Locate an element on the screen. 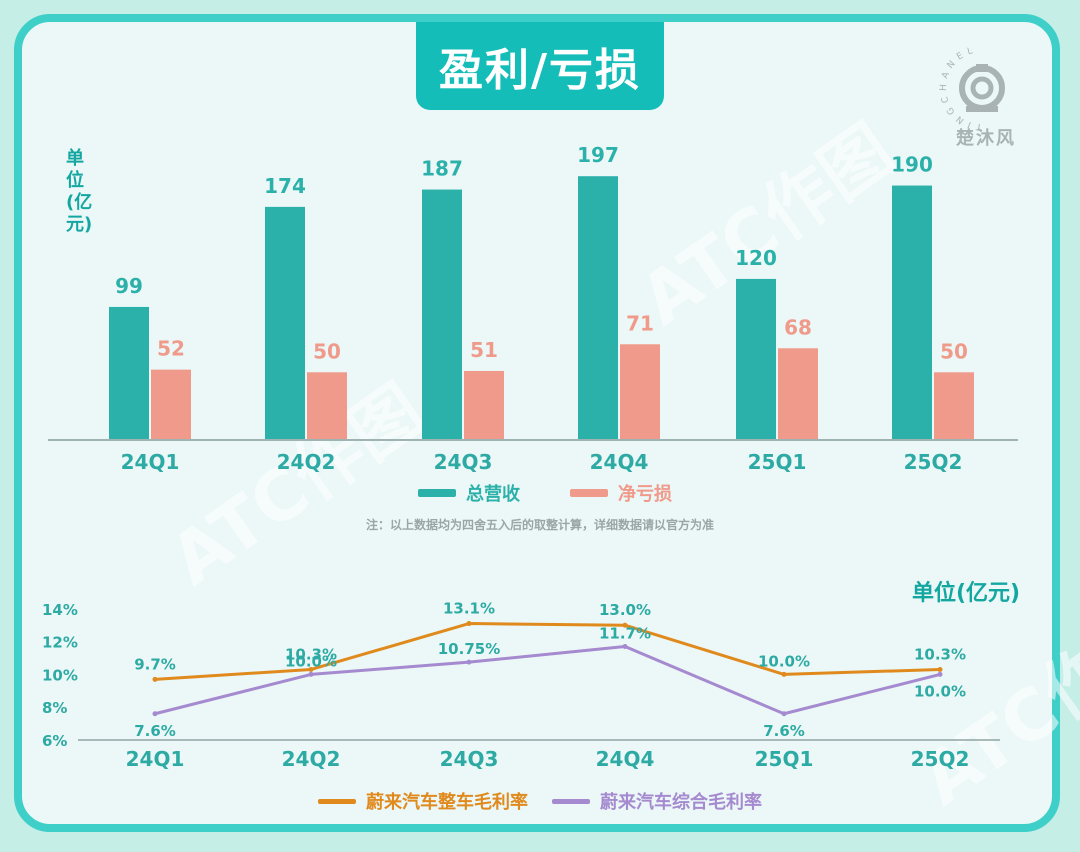 The width and height of the screenshot is (1080, 852). line-y-tick-label: 12% is located at coordinates (60, 643).